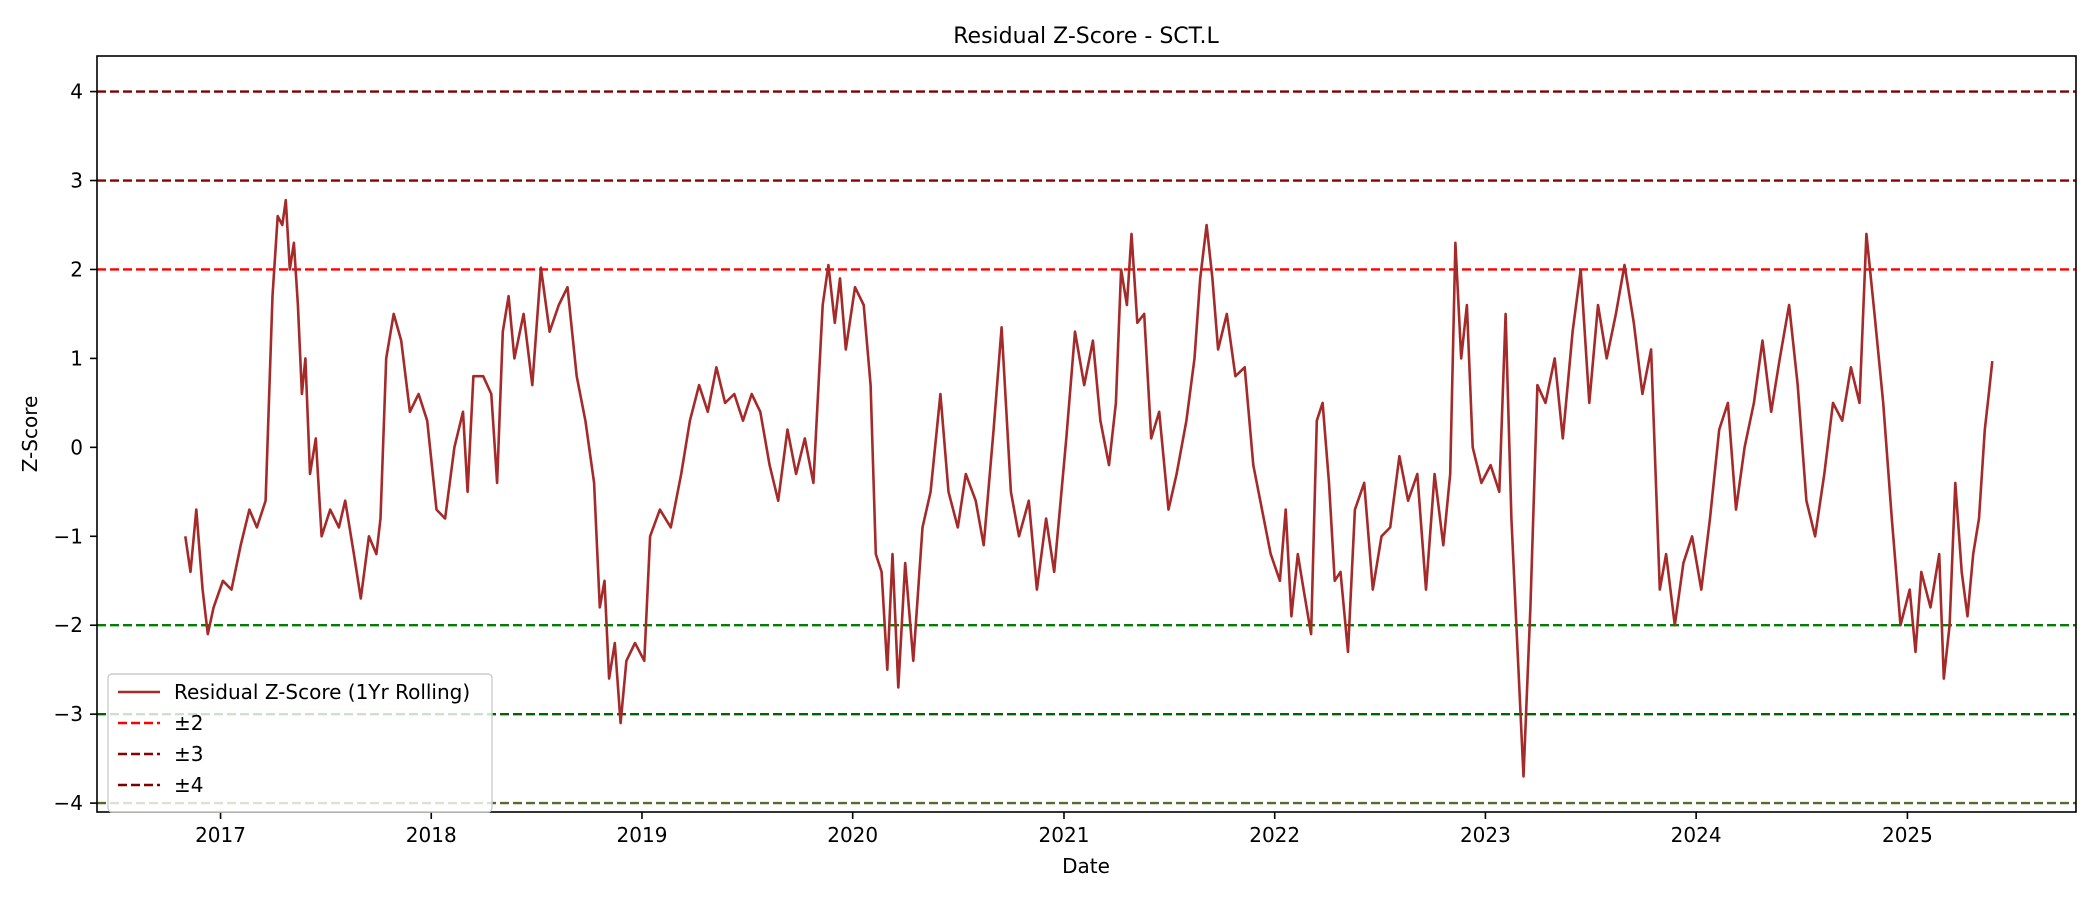  I want to click on legend-label-2: ±3, so click(188, 754).